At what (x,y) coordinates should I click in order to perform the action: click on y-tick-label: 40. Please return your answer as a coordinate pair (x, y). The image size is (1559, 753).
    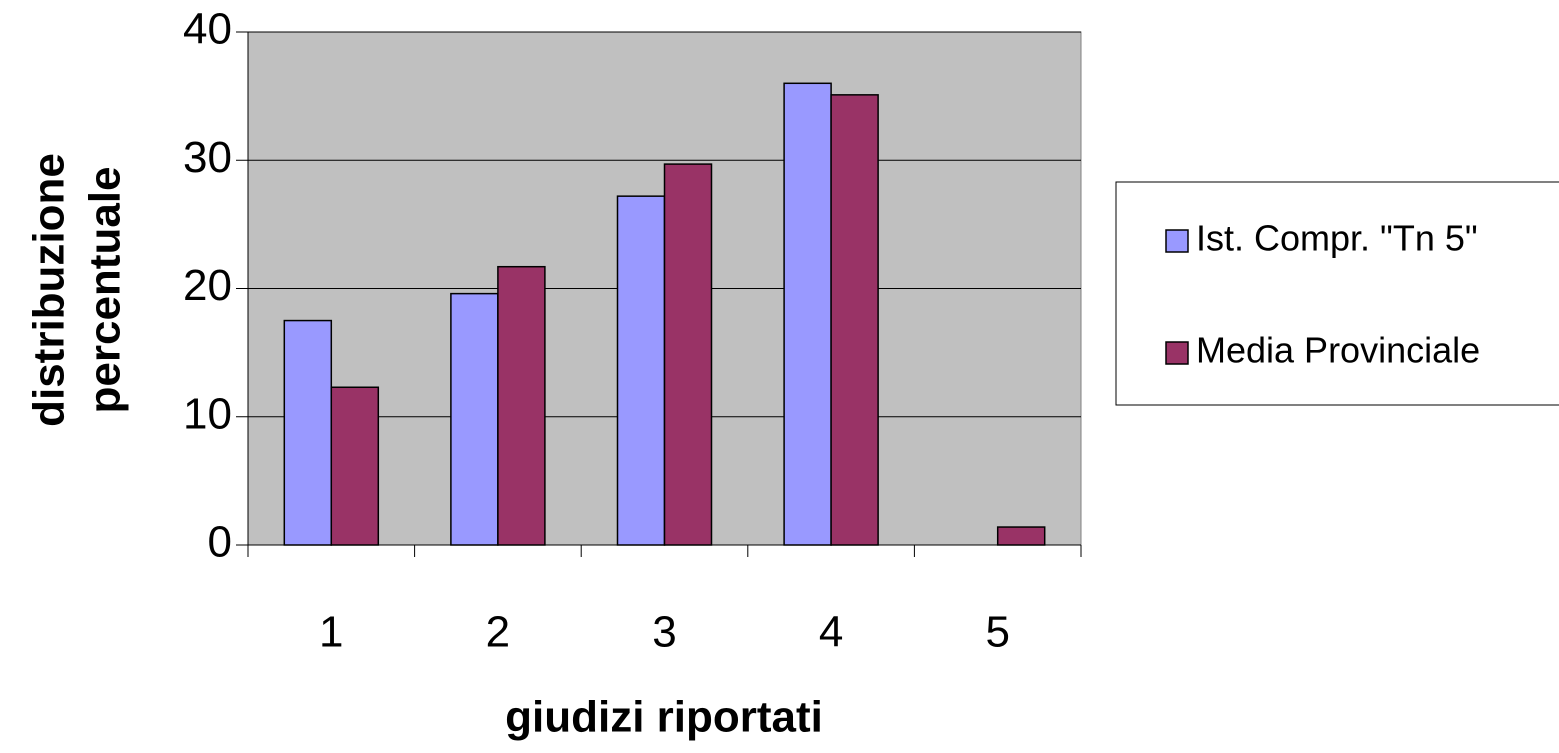
    Looking at the image, I should click on (207, 29).